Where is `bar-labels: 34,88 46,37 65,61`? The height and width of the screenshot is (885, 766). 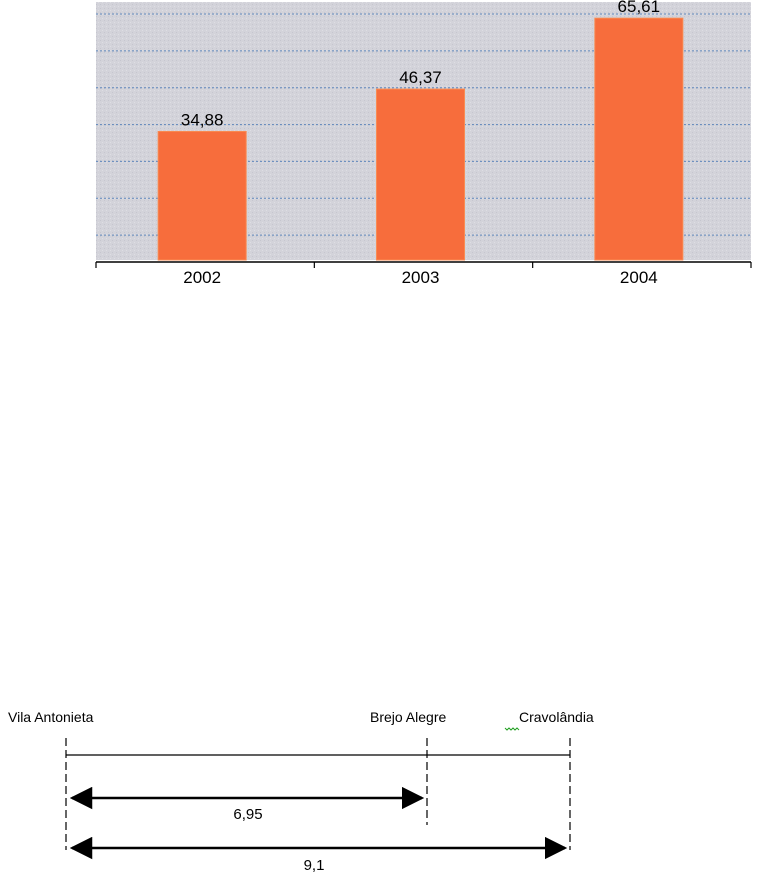
bar-labels: 34,88 46,37 65,61 is located at coordinates (420, 64).